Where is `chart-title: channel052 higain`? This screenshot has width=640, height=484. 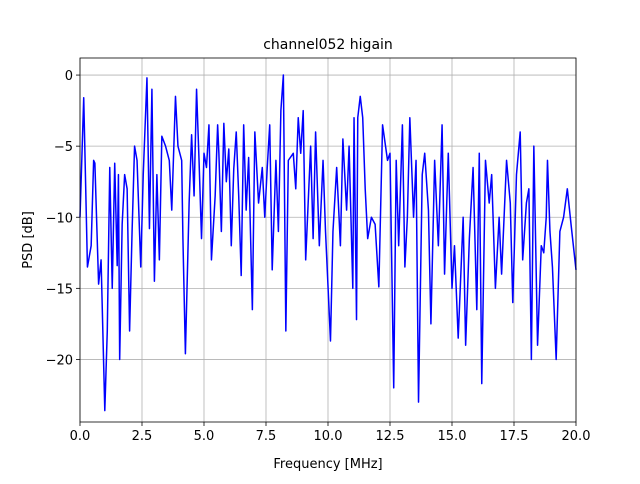 chart-title: channel052 higain is located at coordinates (328, 45).